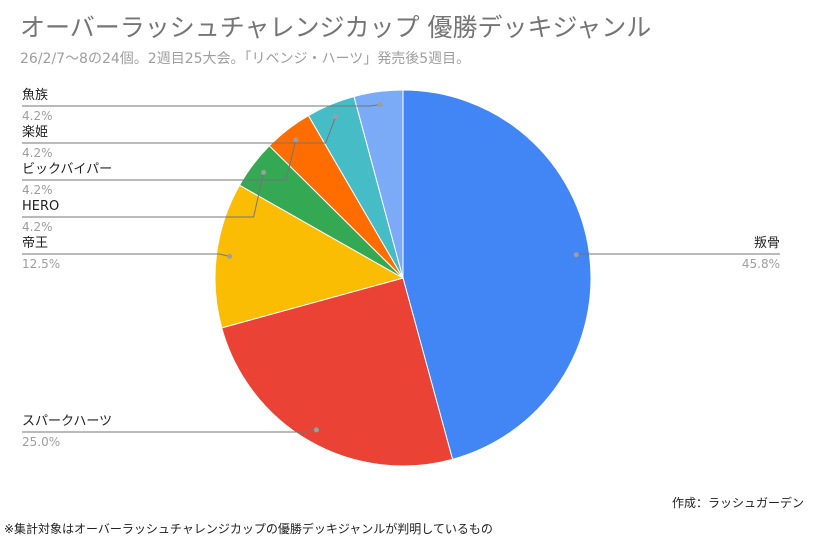 This screenshot has width=814, height=543. I want to click on slice-pct-4: 4.2%, so click(37, 190).